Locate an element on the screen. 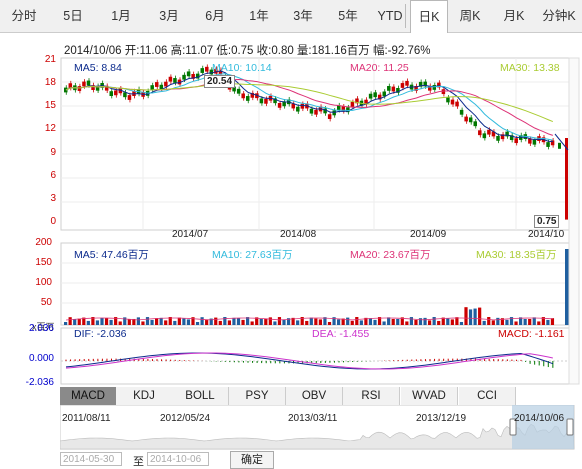  macd-axis-label: 0.000 is located at coordinates (41, 358).